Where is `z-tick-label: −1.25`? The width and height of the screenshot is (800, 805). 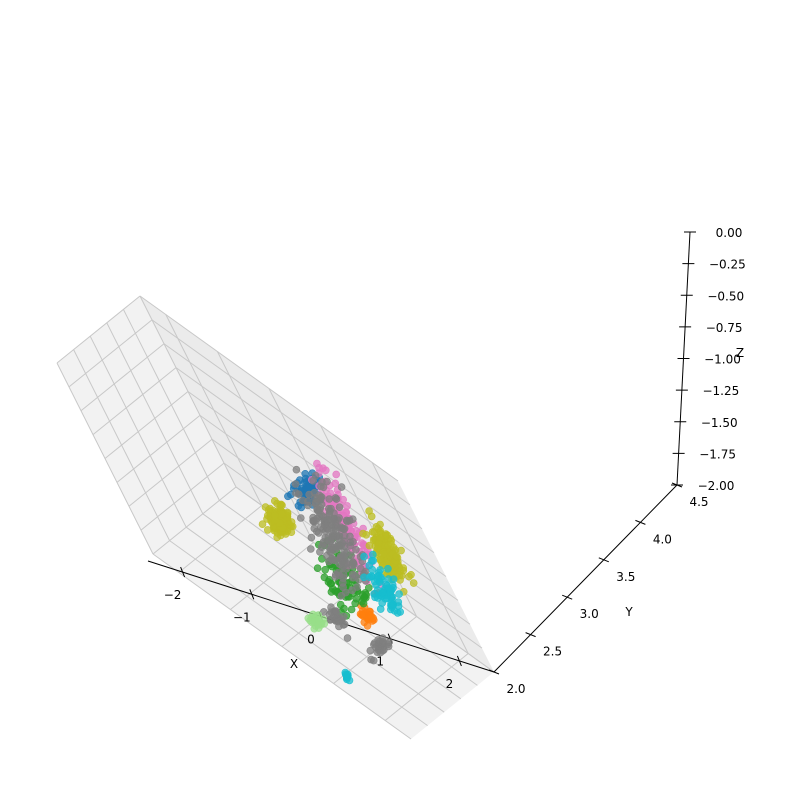 z-tick-label: −1.25 is located at coordinates (720, 391).